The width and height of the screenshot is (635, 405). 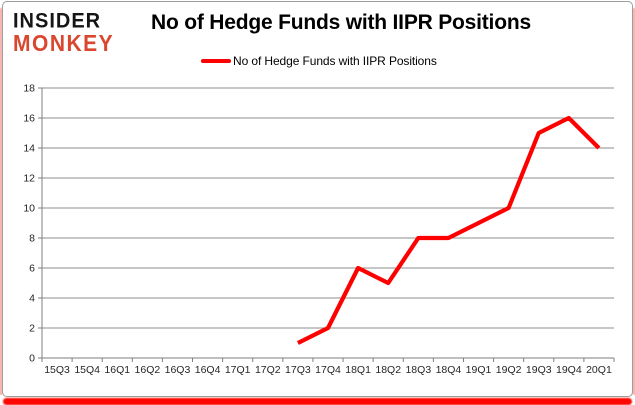 I want to click on legend-label: No of Hedge Funds with IIPR Positions, so click(x=335, y=61).